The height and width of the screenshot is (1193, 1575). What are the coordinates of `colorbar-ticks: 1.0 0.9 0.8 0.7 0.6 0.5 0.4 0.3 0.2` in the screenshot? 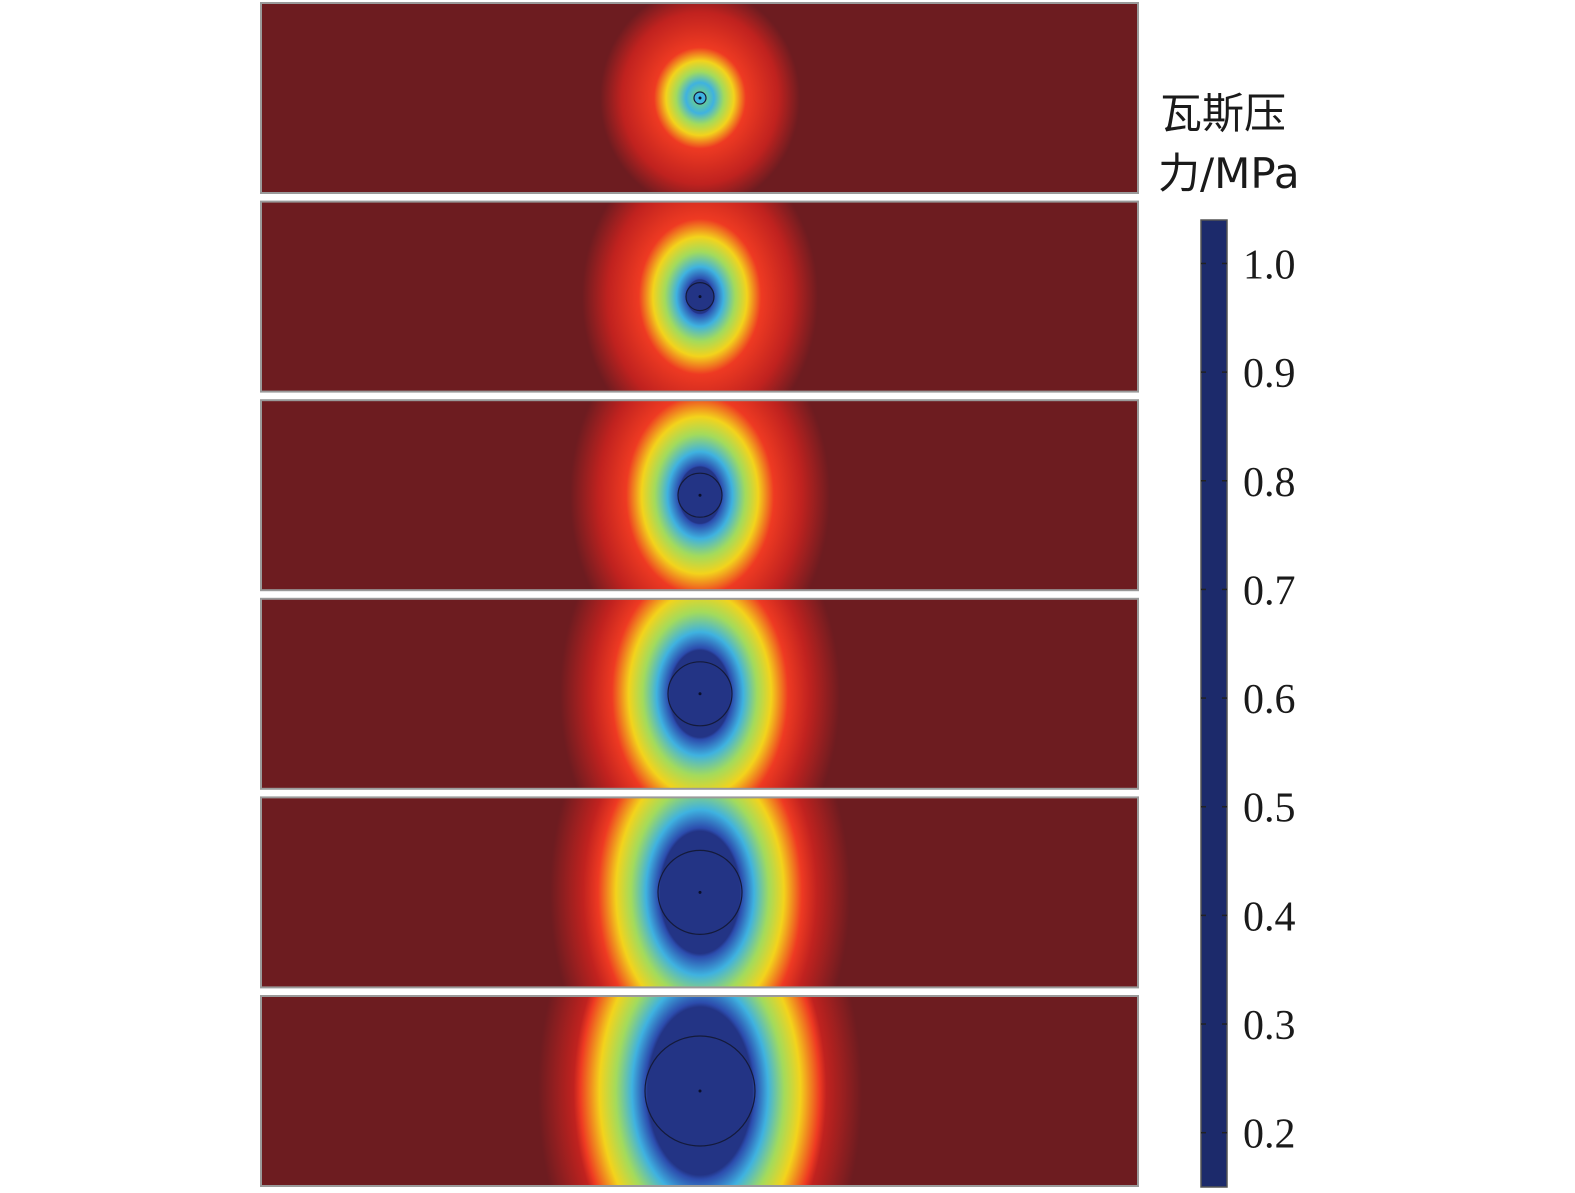 It's located at (1248, 700).